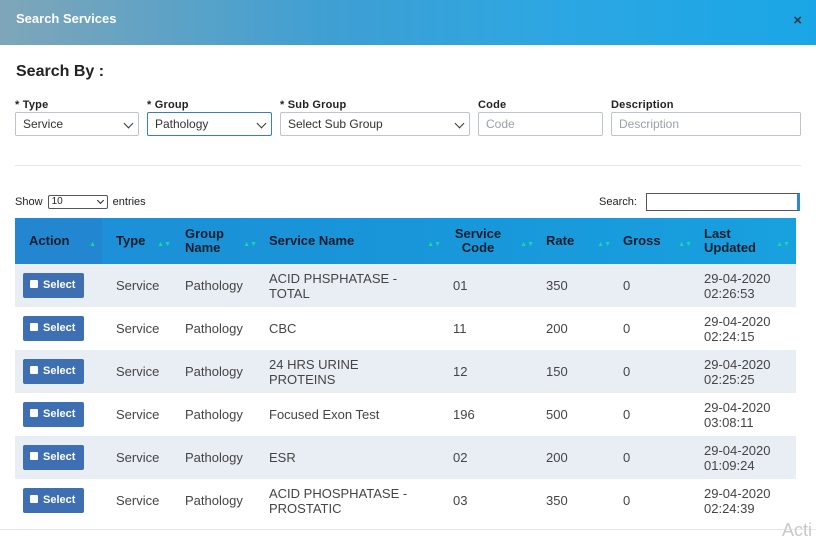  I want to click on cell-service-code: 11, so click(493, 328).